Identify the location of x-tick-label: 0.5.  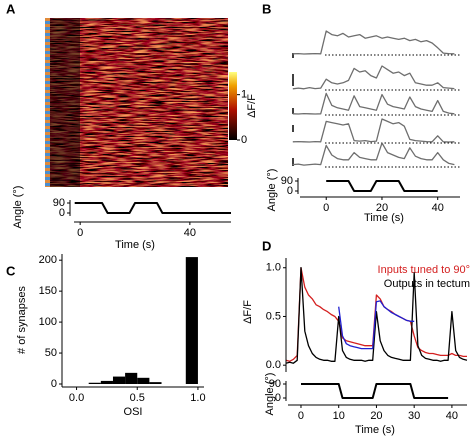
(137, 398).